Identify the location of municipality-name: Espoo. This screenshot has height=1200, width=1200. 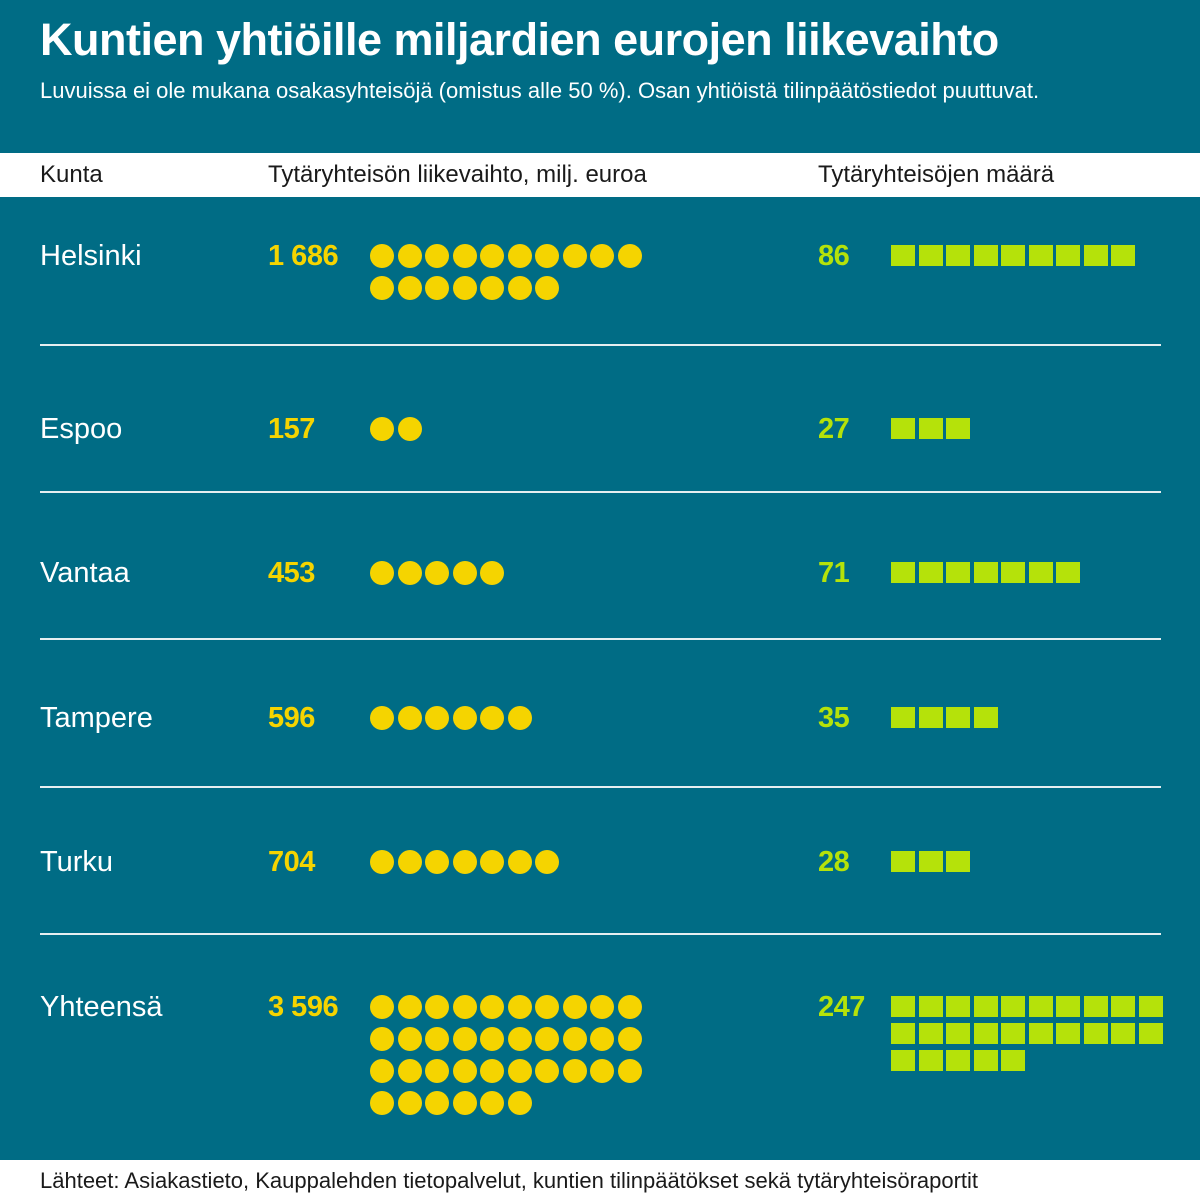
(81, 429).